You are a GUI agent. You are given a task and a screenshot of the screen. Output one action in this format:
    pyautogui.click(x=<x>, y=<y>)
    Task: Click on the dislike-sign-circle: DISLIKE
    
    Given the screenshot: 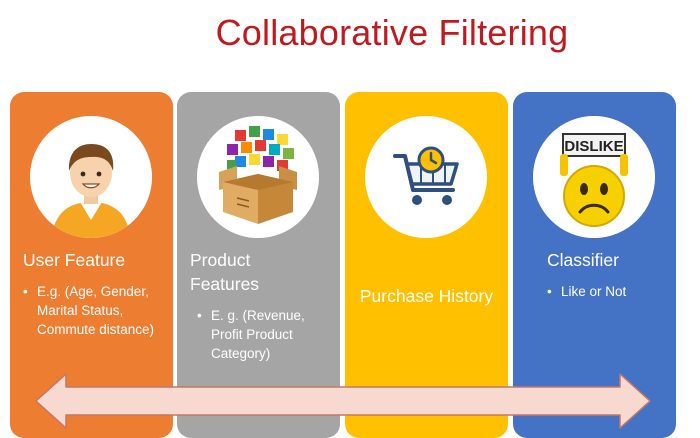 What is the action you would take?
    pyautogui.click(x=594, y=177)
    